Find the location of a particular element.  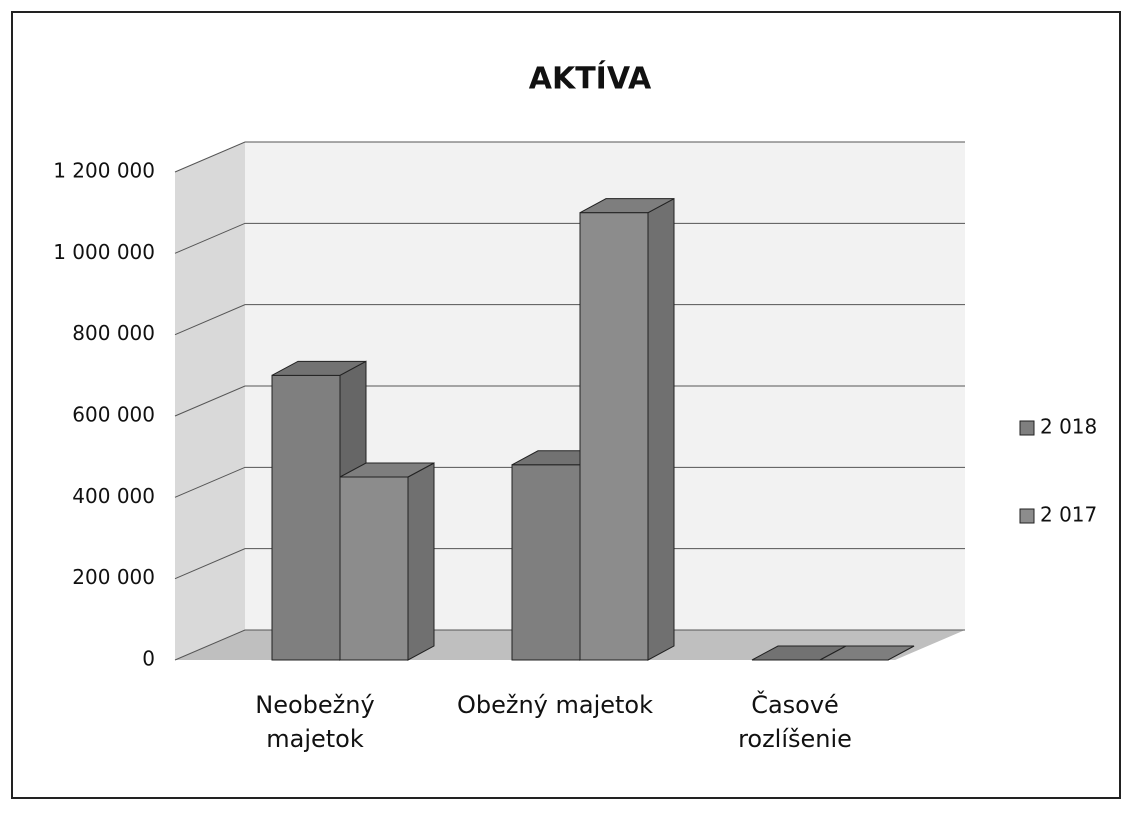

y-tick-label: 0 is located at coordinates (148, 659).